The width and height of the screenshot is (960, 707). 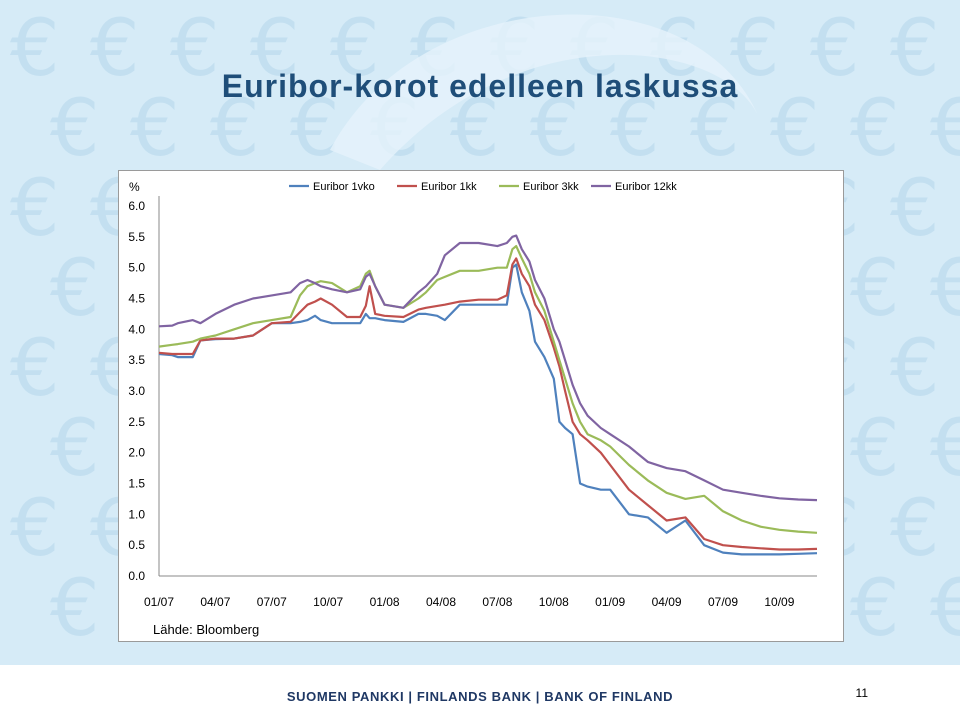 I want to click on y-tick-label: 3.5, so click(x=136, y=360).